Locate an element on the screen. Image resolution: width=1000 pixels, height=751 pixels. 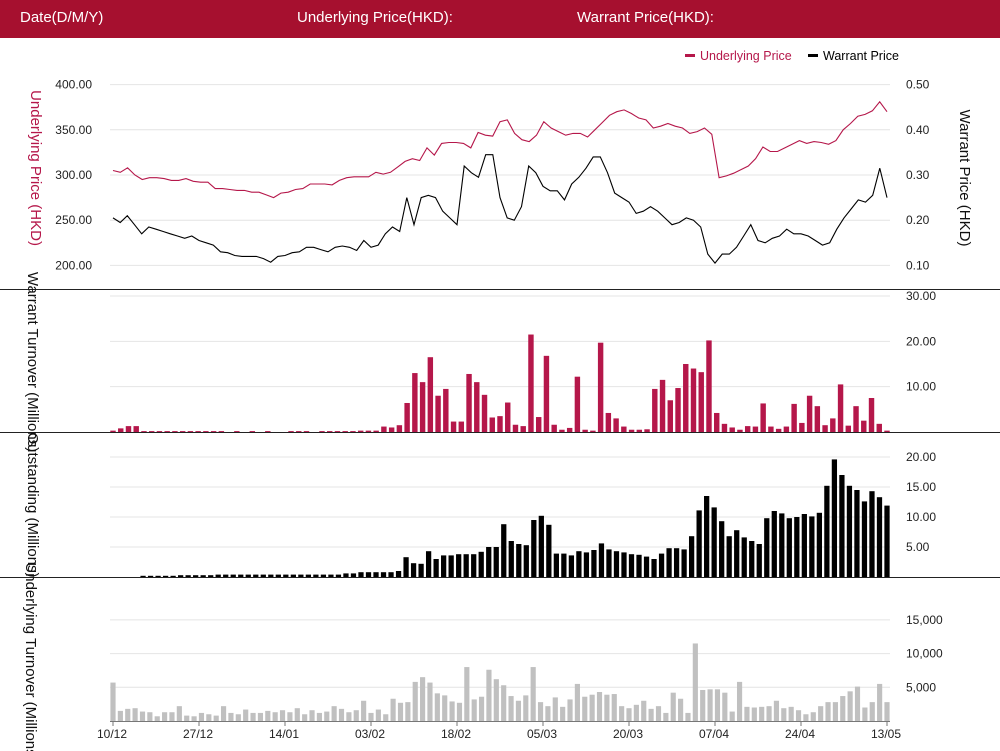
legend-swatch-warrant is located at coordinates (813, 55).